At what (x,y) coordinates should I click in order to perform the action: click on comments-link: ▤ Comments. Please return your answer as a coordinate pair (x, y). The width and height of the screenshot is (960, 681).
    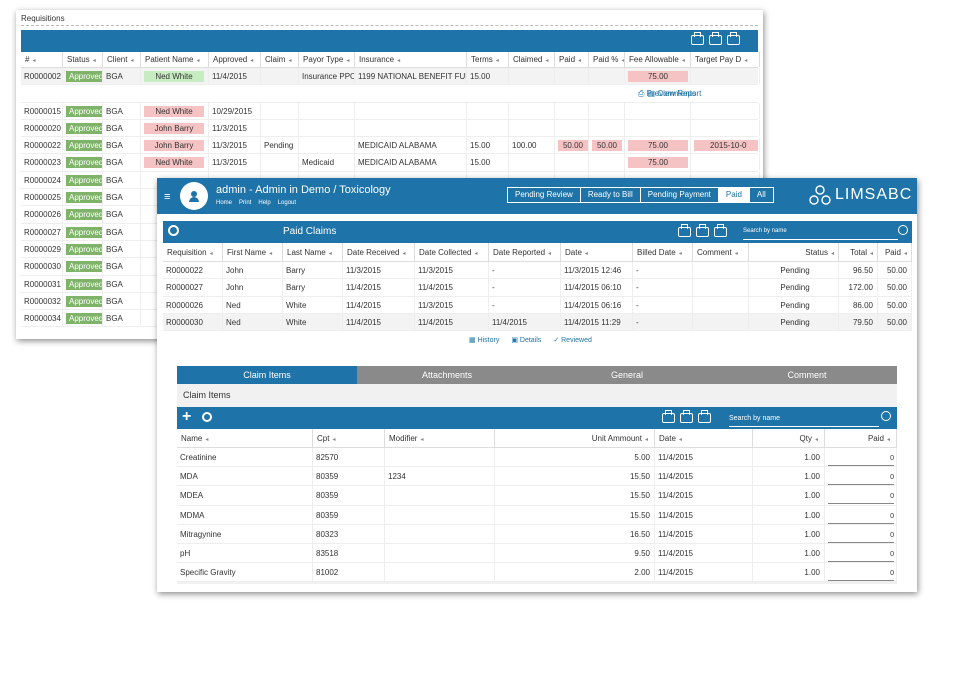
    Looking at the image, I should click on (671, 94).